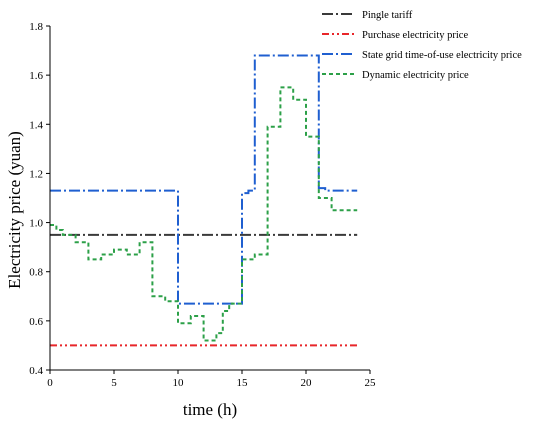  Describe the element at coordinates (307, 383) in the screenshot. I see `x-tick-label: 20` at that location.